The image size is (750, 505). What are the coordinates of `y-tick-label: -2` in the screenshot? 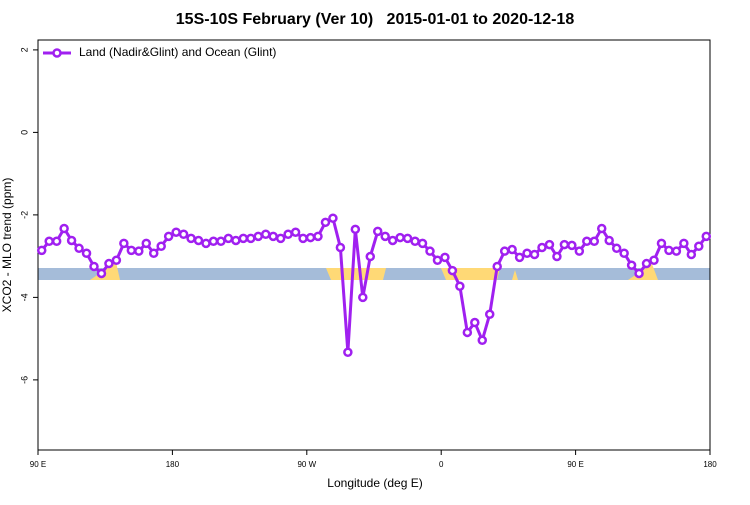 It's located at (24, 215).